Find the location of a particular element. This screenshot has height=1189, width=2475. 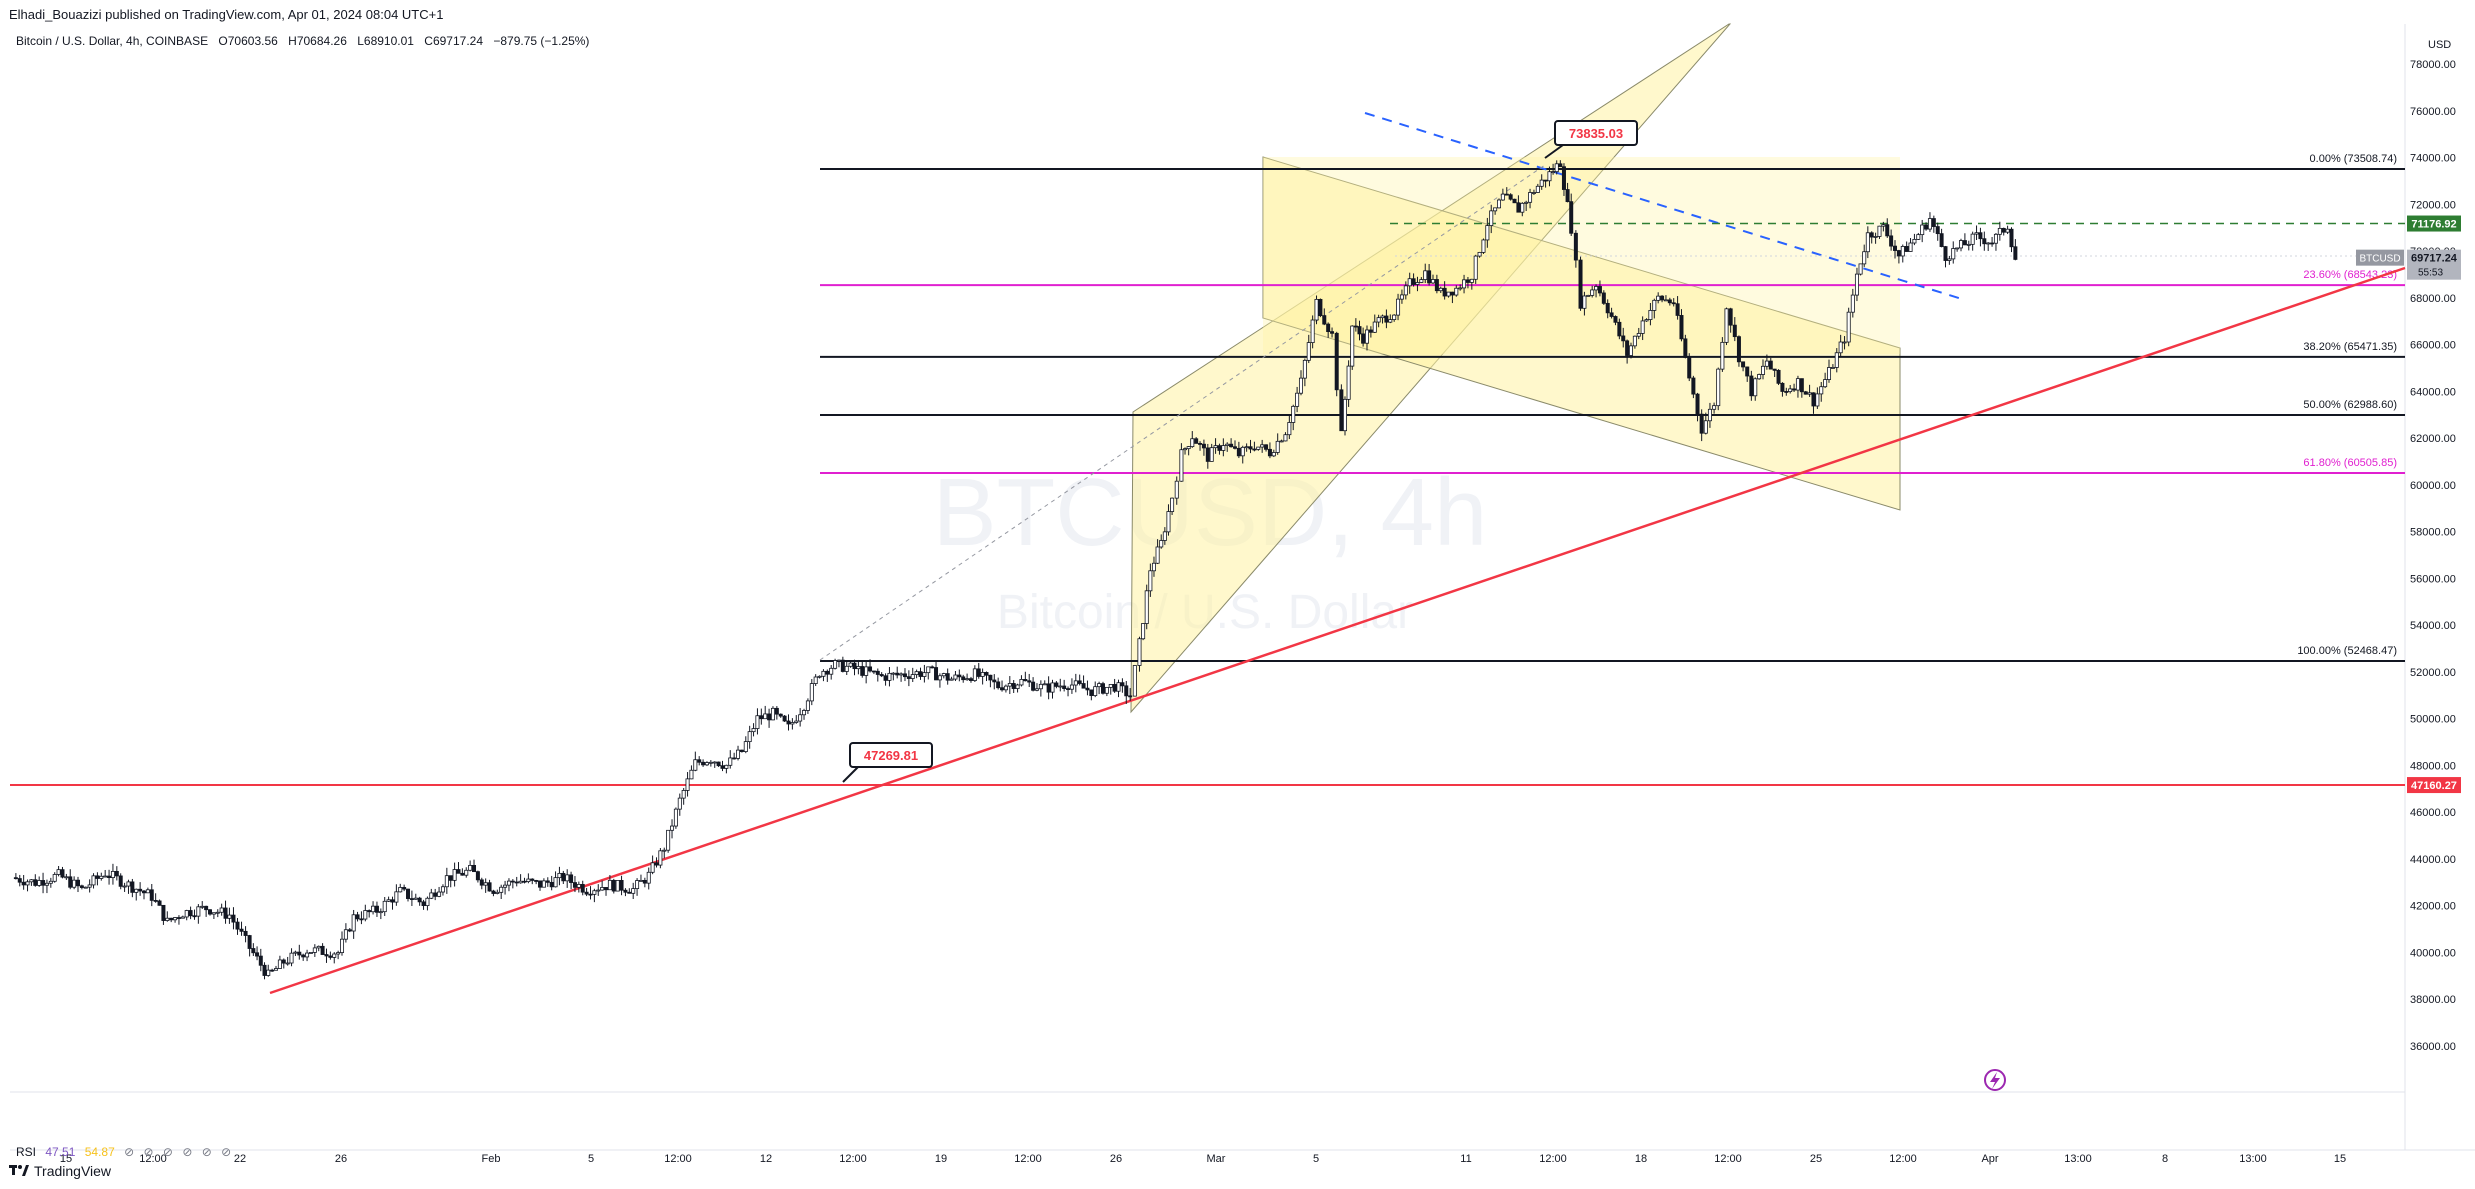

collapse-icon: ⊘ is located at coordinates (226, 1152).